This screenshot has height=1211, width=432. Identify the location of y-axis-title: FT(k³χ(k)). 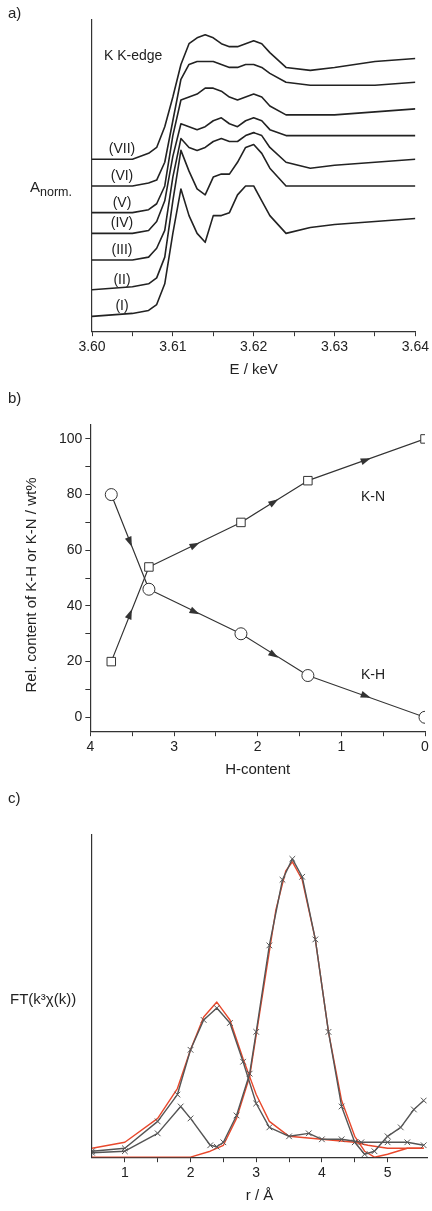
(43, 998).